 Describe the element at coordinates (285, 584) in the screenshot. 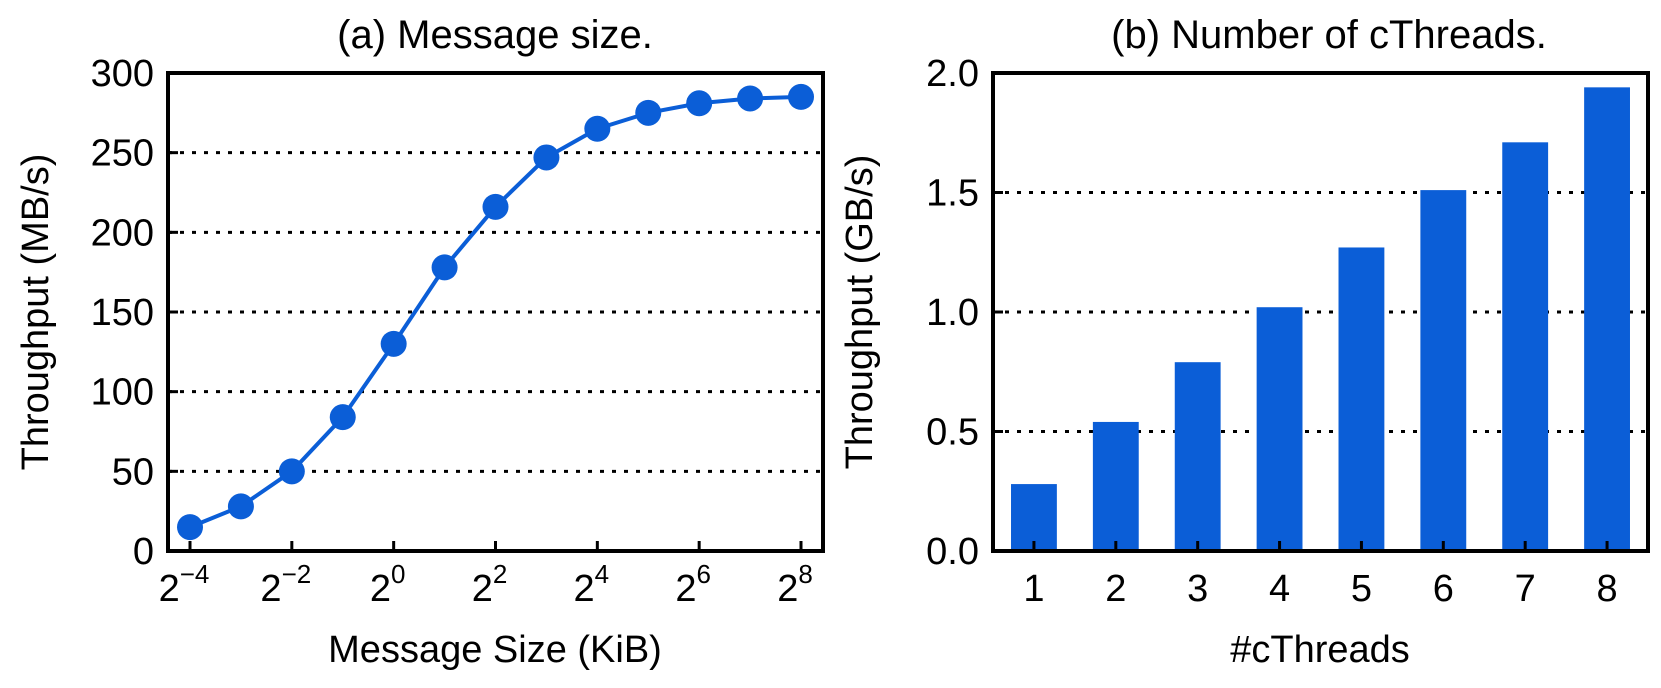

I see `panel-a-x-tick-label: 2−2` at that location.